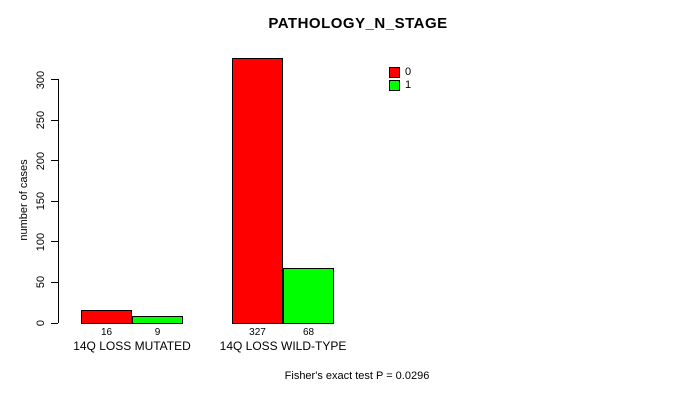  I want to click on y-axis-tick-label: 150, so click(41, 201).